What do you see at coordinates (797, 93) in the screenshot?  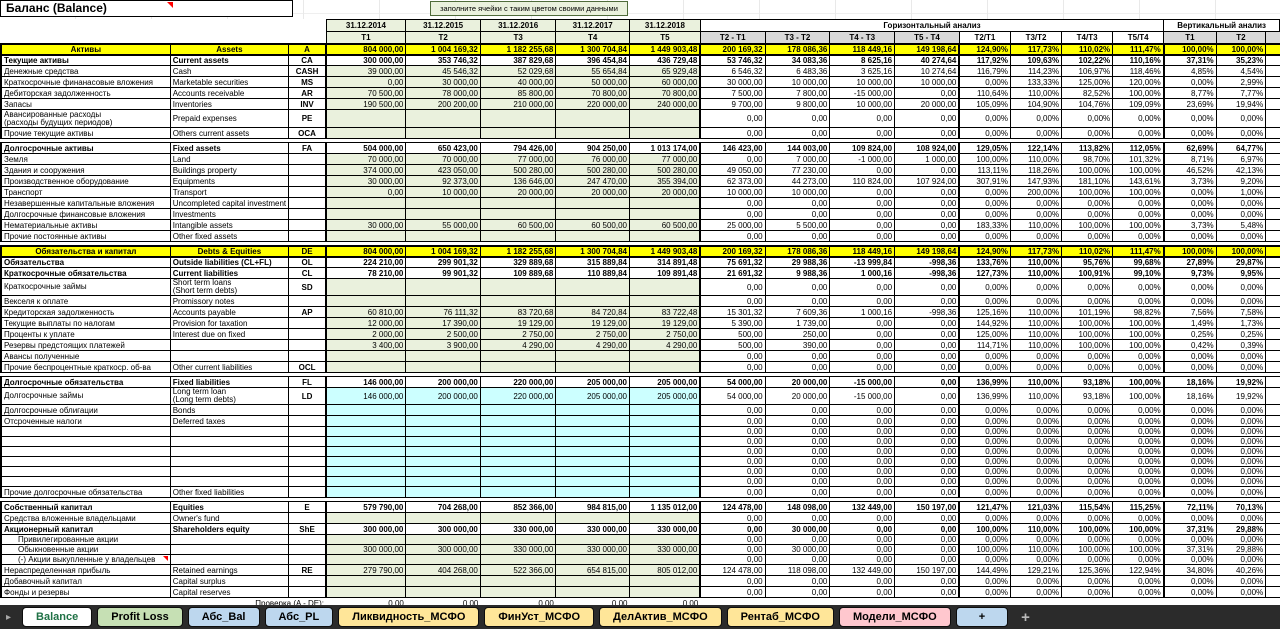 I see `diff-cell: 7 800,00` at bounding box center [797, 93].